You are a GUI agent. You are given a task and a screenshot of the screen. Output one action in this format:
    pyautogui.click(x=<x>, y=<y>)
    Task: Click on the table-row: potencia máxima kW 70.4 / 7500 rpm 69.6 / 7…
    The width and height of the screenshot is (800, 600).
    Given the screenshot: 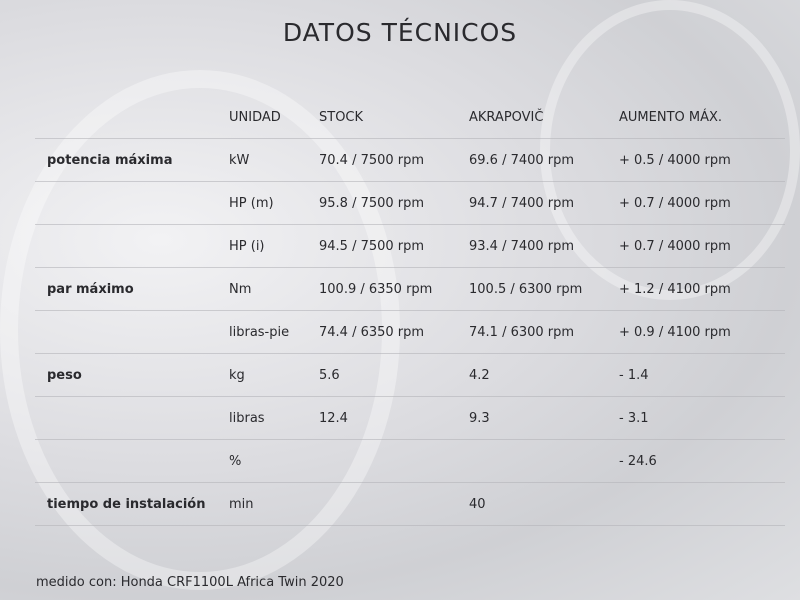 What is the action you would take?
    pyautogui.click(x=410, y=160)
    